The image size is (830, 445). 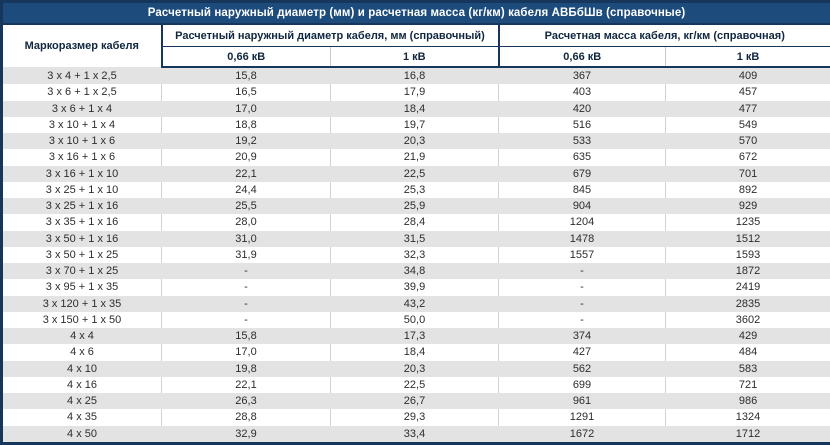 What do you see at coordinates (582, 368) in the screenshot?
I see `cell-mass-066kv: 562` at bounding box center [582, 368].